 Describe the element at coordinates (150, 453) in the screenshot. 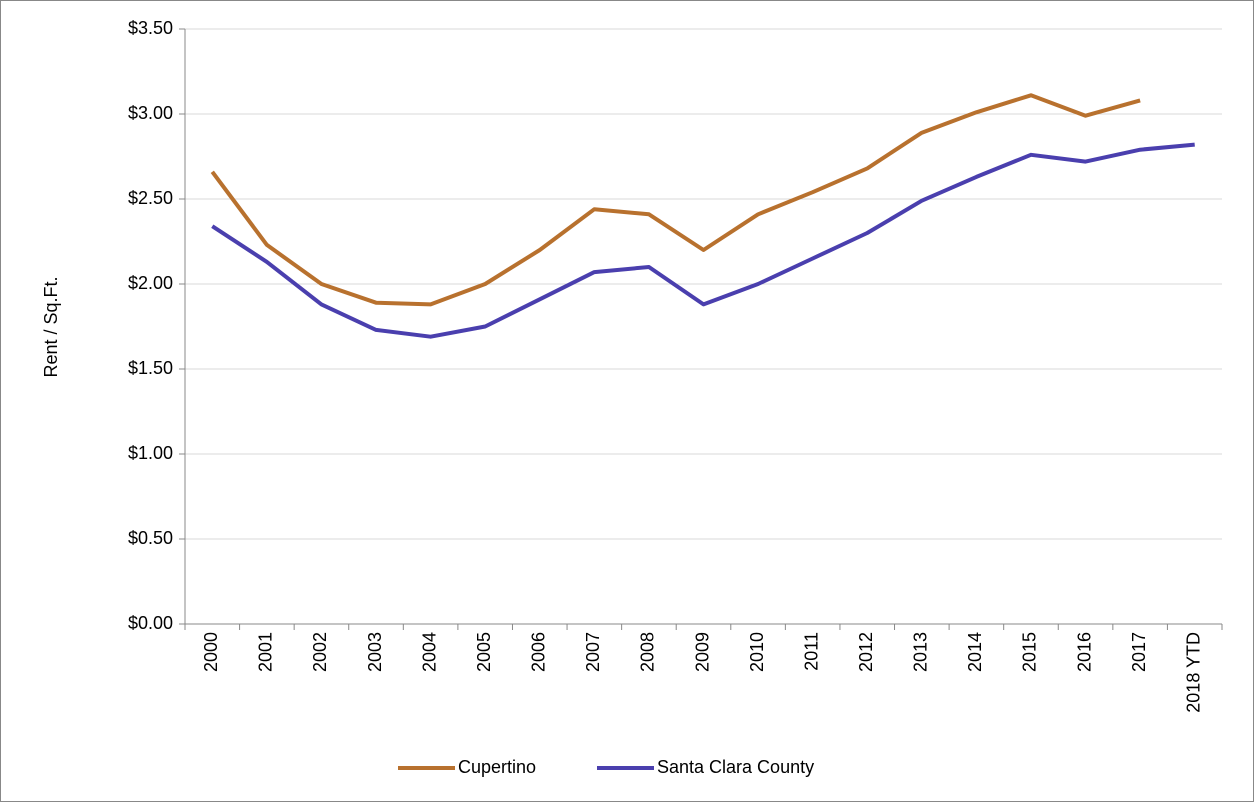

I see `y-tick-label: $1.00` at that location.